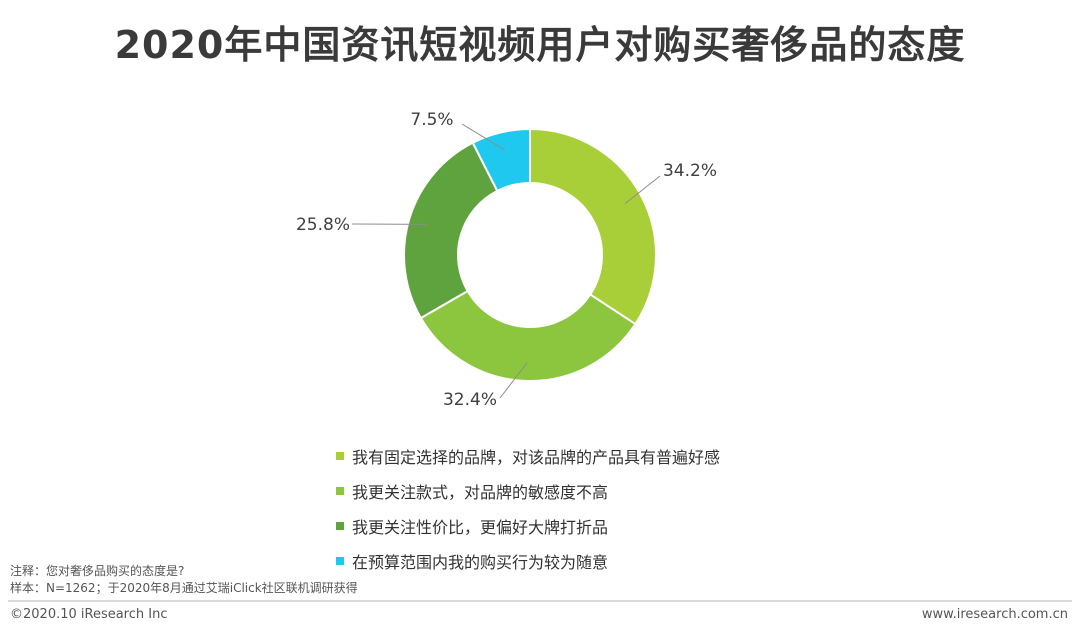  What do you see at coordinates (540, 45) in the screenshot?
I see `chart-title: 2020年中国资讯短视频用户对购买奢侈品的态度` at bounding box center [540, 45].